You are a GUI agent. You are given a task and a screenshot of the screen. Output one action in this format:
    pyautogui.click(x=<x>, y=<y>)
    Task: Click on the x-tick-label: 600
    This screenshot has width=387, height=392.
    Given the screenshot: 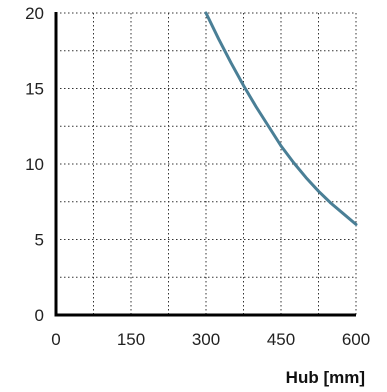 What is the action you would take?
    pyautogui.click(x=356, y=339)
    